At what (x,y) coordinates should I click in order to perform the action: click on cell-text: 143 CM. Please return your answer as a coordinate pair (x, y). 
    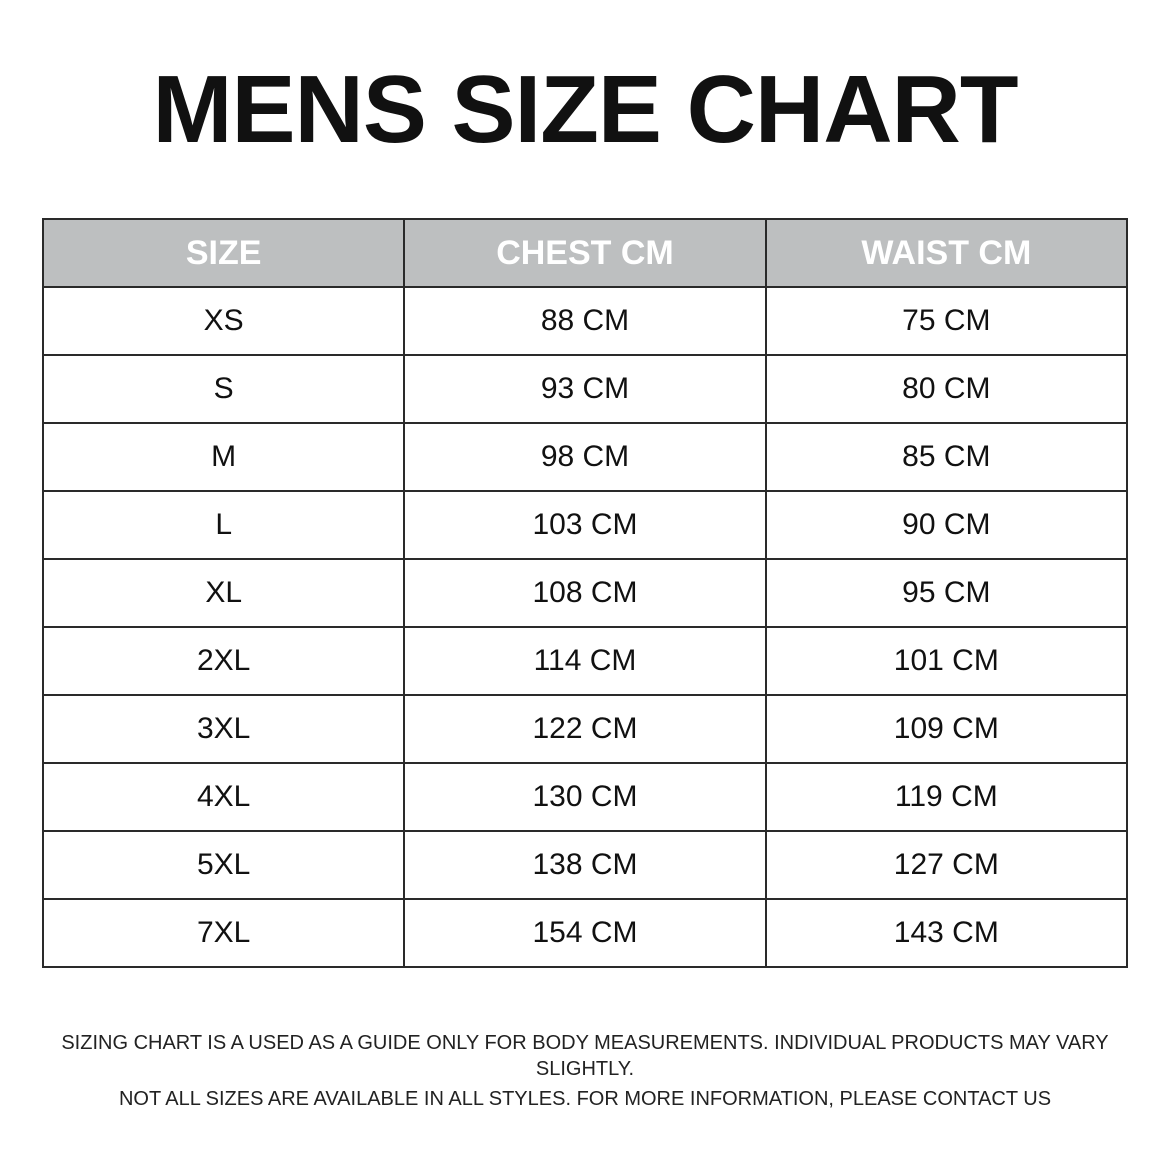
    Looking at the image, I should click on (946, 932).